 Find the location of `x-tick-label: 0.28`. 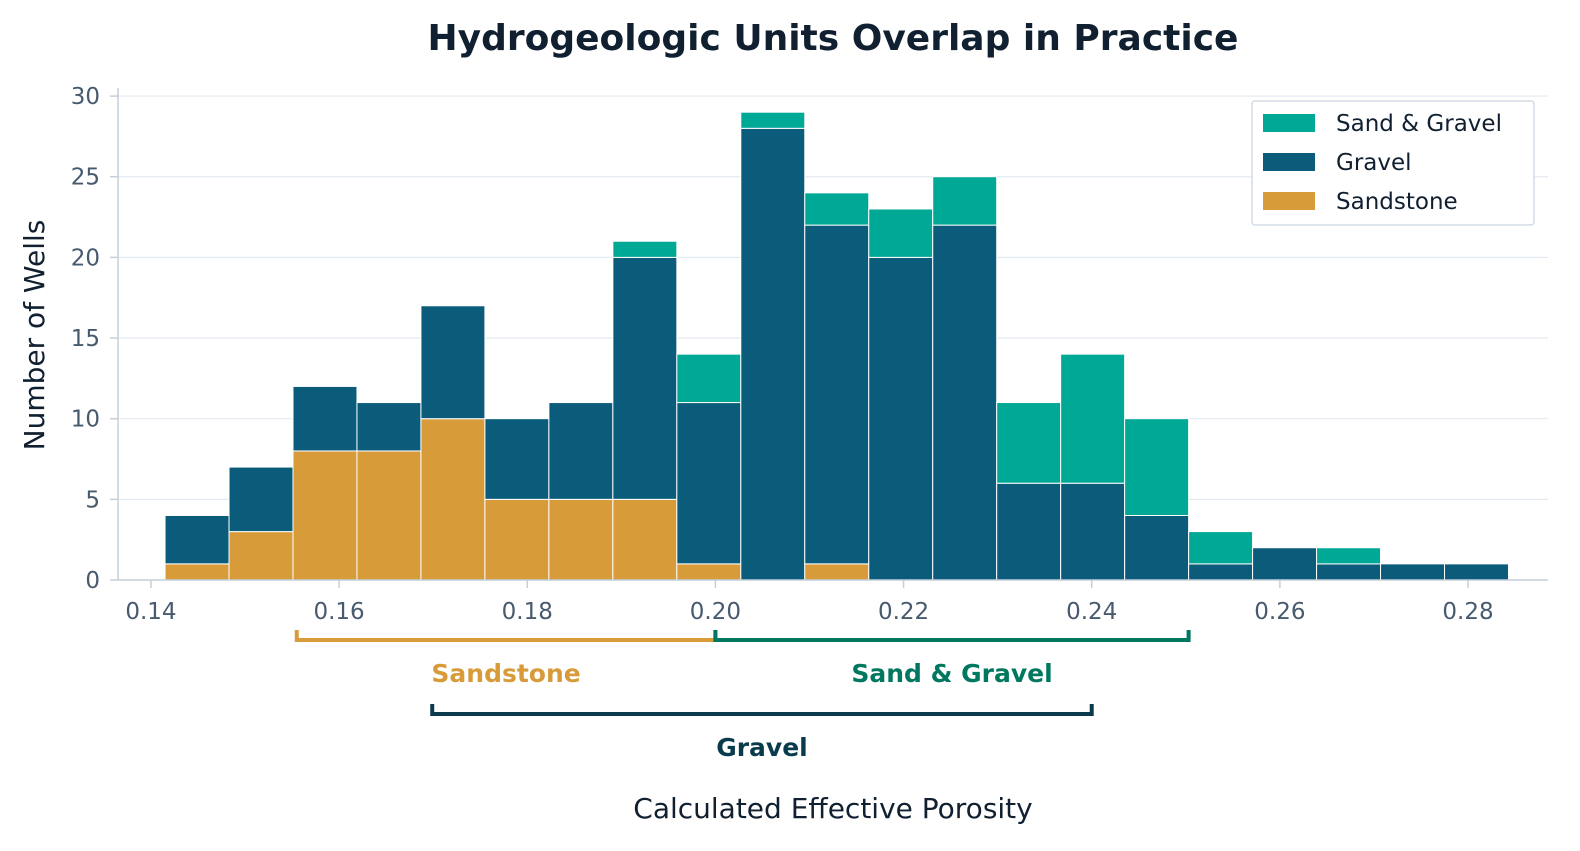

x-tick-label: 0.28 is located at coordinates (1467, 612).